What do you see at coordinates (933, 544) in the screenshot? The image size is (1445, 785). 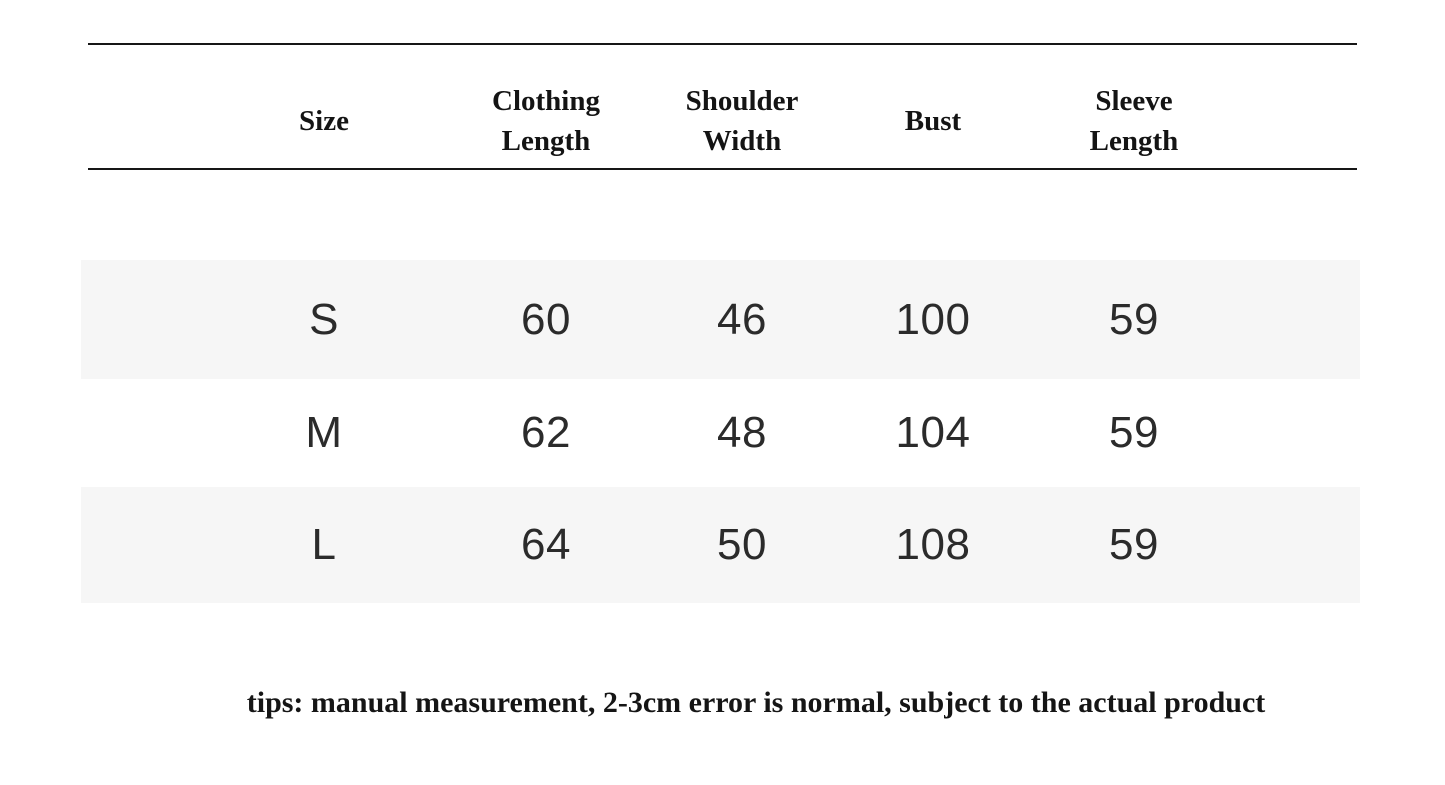 I see `cell-bust: 108` at bounding box center [933, 544].